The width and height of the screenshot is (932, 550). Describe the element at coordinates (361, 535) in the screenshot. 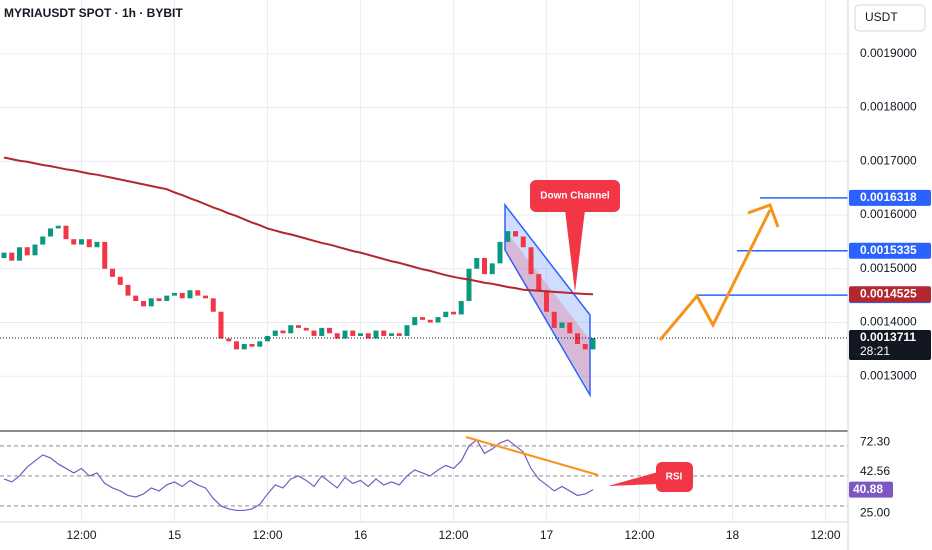

I see `x-tick-label: 16` at that location.